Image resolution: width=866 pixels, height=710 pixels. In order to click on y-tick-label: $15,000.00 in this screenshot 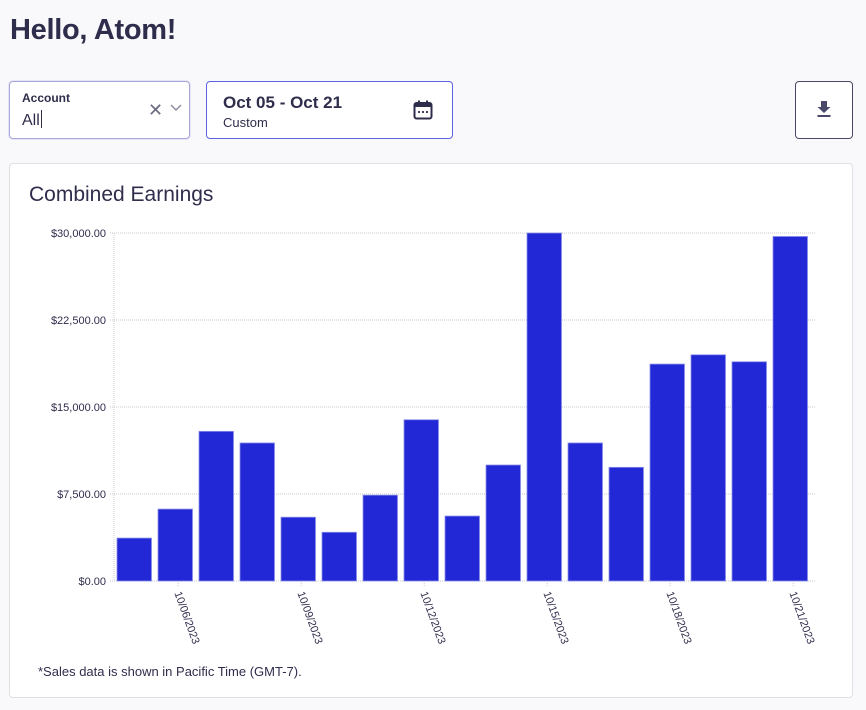, I will do `click(78, 408)`.